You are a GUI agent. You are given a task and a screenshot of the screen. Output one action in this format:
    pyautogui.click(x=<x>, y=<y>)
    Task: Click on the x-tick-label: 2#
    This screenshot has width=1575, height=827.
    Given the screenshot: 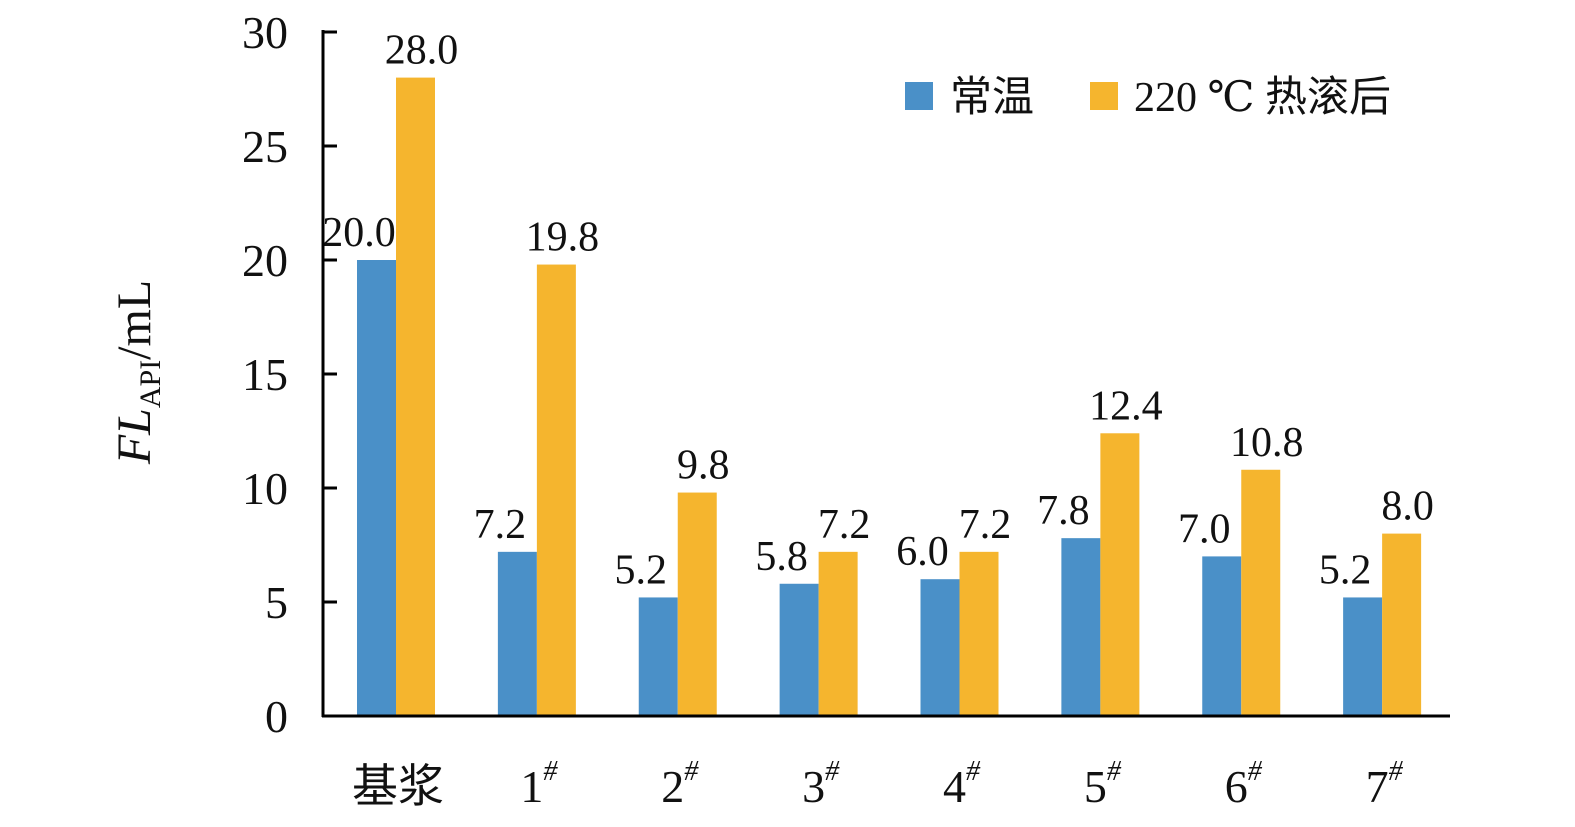 What is the action you would take?
    pyautogui.click(x=680, y=784)
    